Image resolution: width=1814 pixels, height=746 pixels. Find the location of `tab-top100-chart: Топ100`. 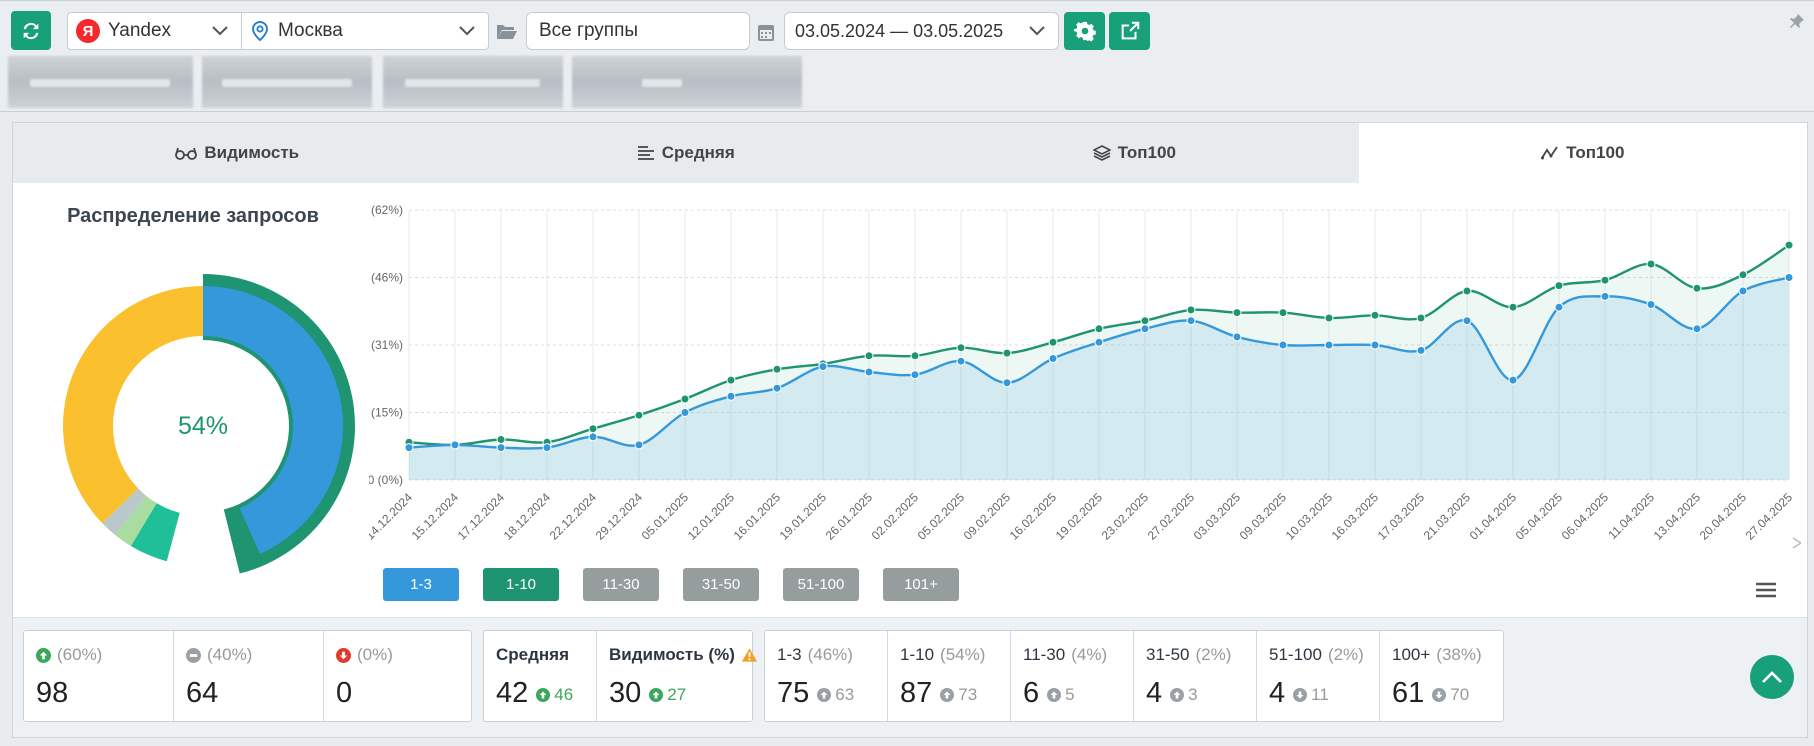

tab-top100-chart: Топ100 is located at coordinates (1582, 153).